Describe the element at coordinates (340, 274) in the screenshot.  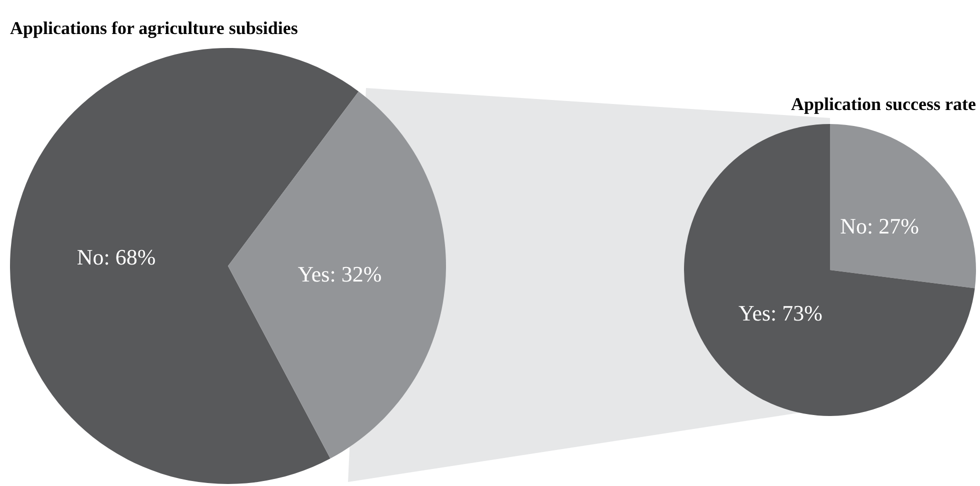
I see `slice-label: Yes: 32%` at that location.